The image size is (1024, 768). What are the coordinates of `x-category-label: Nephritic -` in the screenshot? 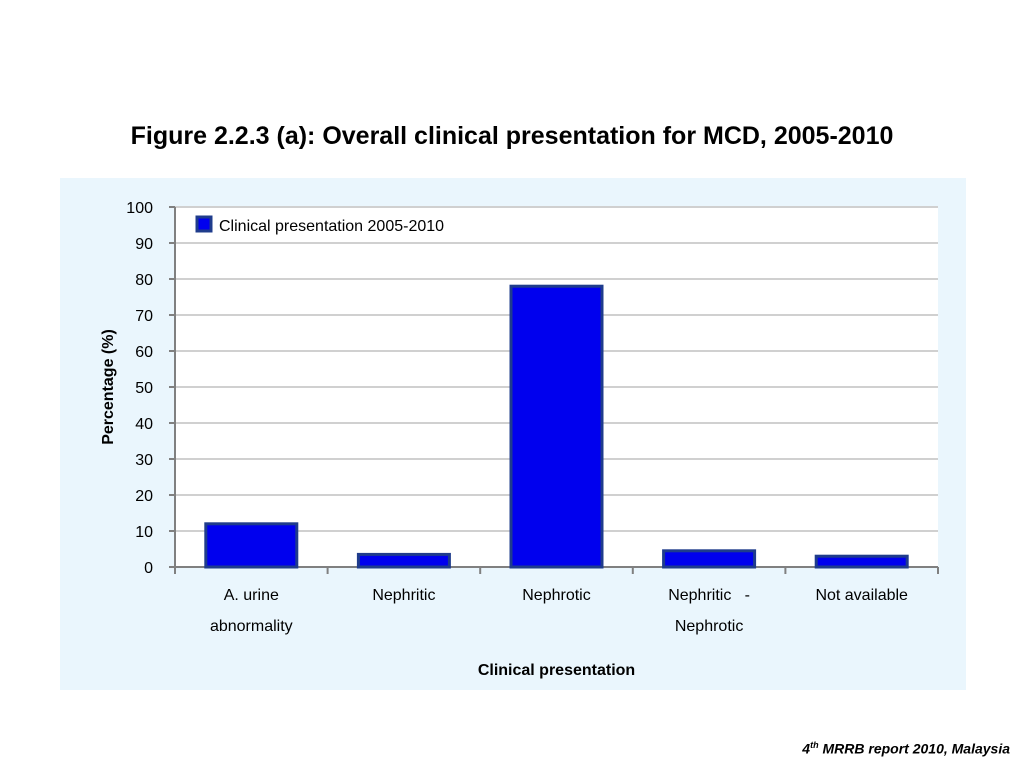 It's located at (709, 595).